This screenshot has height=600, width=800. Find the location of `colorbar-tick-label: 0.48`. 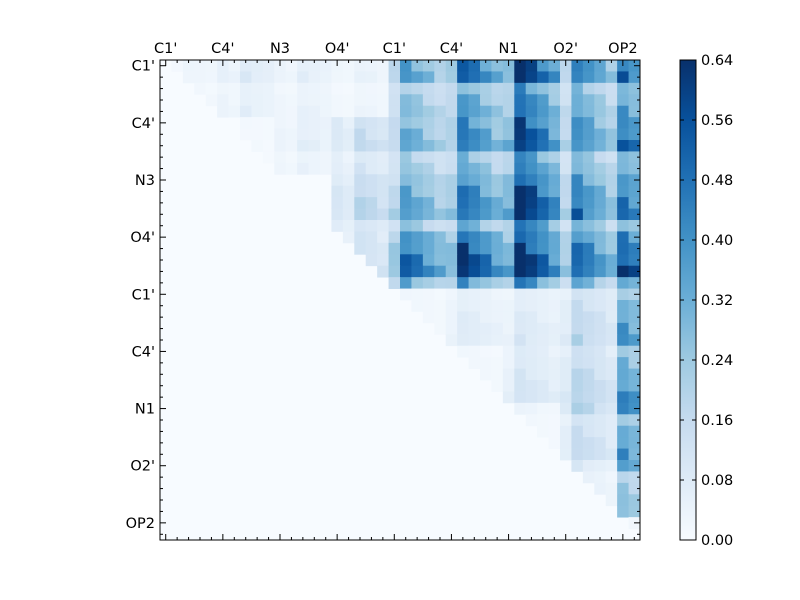

colorbar-tick-label: 0.48 is located at coordinates (717, 181).